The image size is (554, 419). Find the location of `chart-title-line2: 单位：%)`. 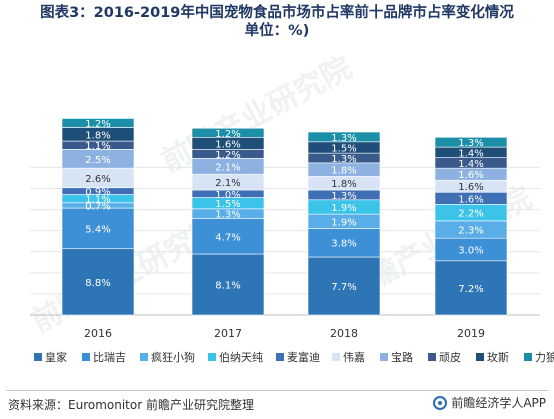

chart-title-line2: 单位：%) is located at coordinates (277, 31).